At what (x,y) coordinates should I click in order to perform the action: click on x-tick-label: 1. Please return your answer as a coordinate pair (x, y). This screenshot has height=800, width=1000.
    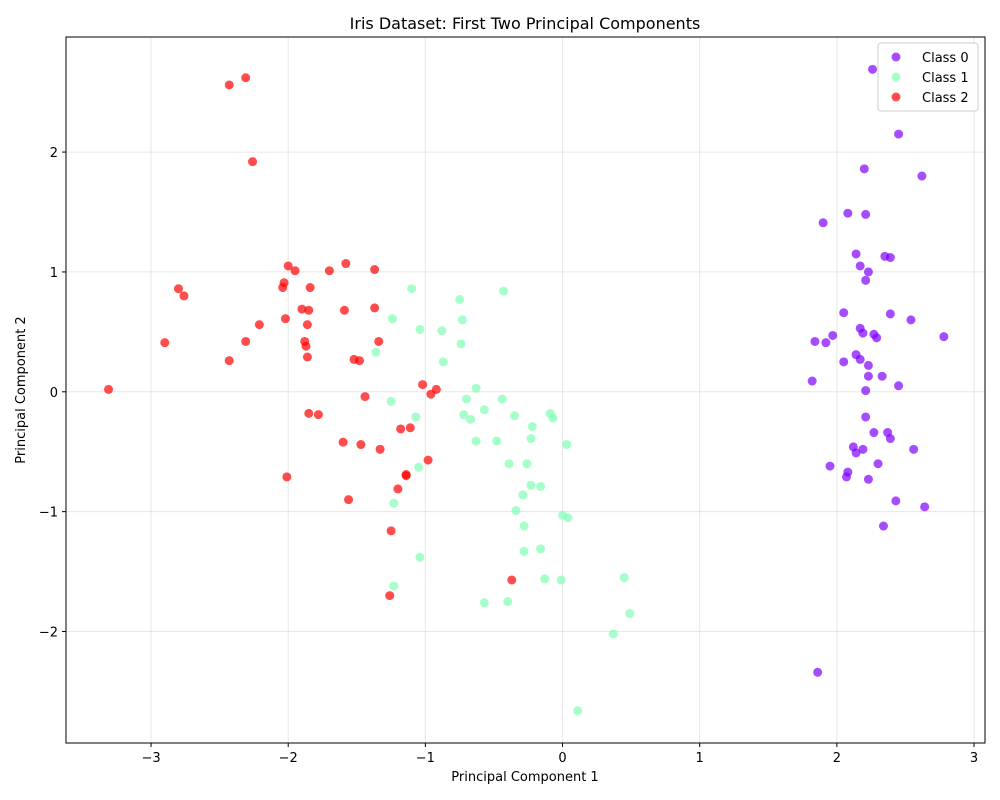
    Looking at the image, I should click on (700, 758).